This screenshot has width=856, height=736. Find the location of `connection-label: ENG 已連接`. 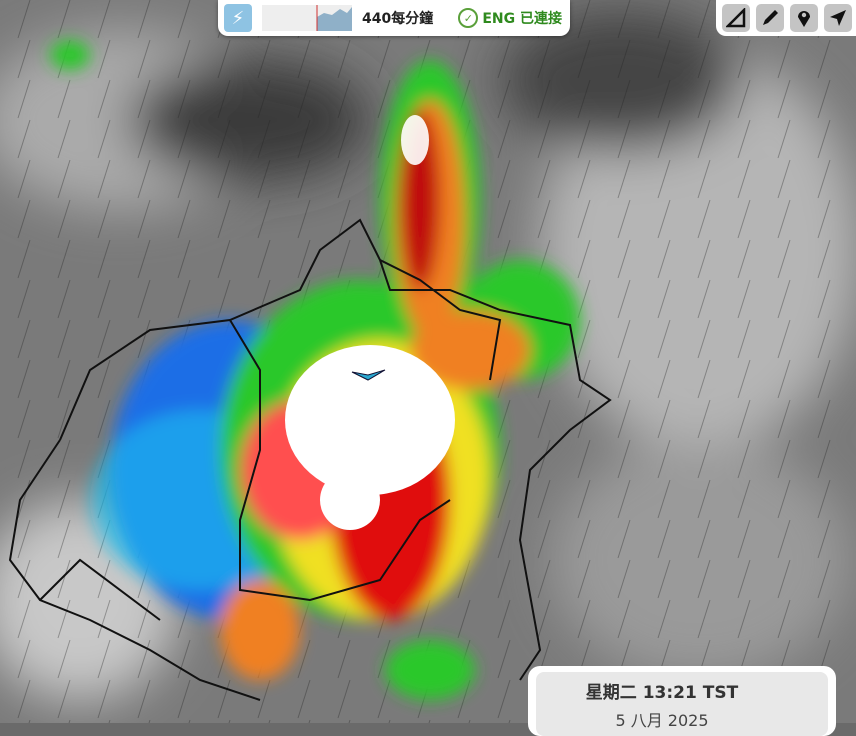

connection-label: ENG 已連接 is located at coordinates (522, 19).